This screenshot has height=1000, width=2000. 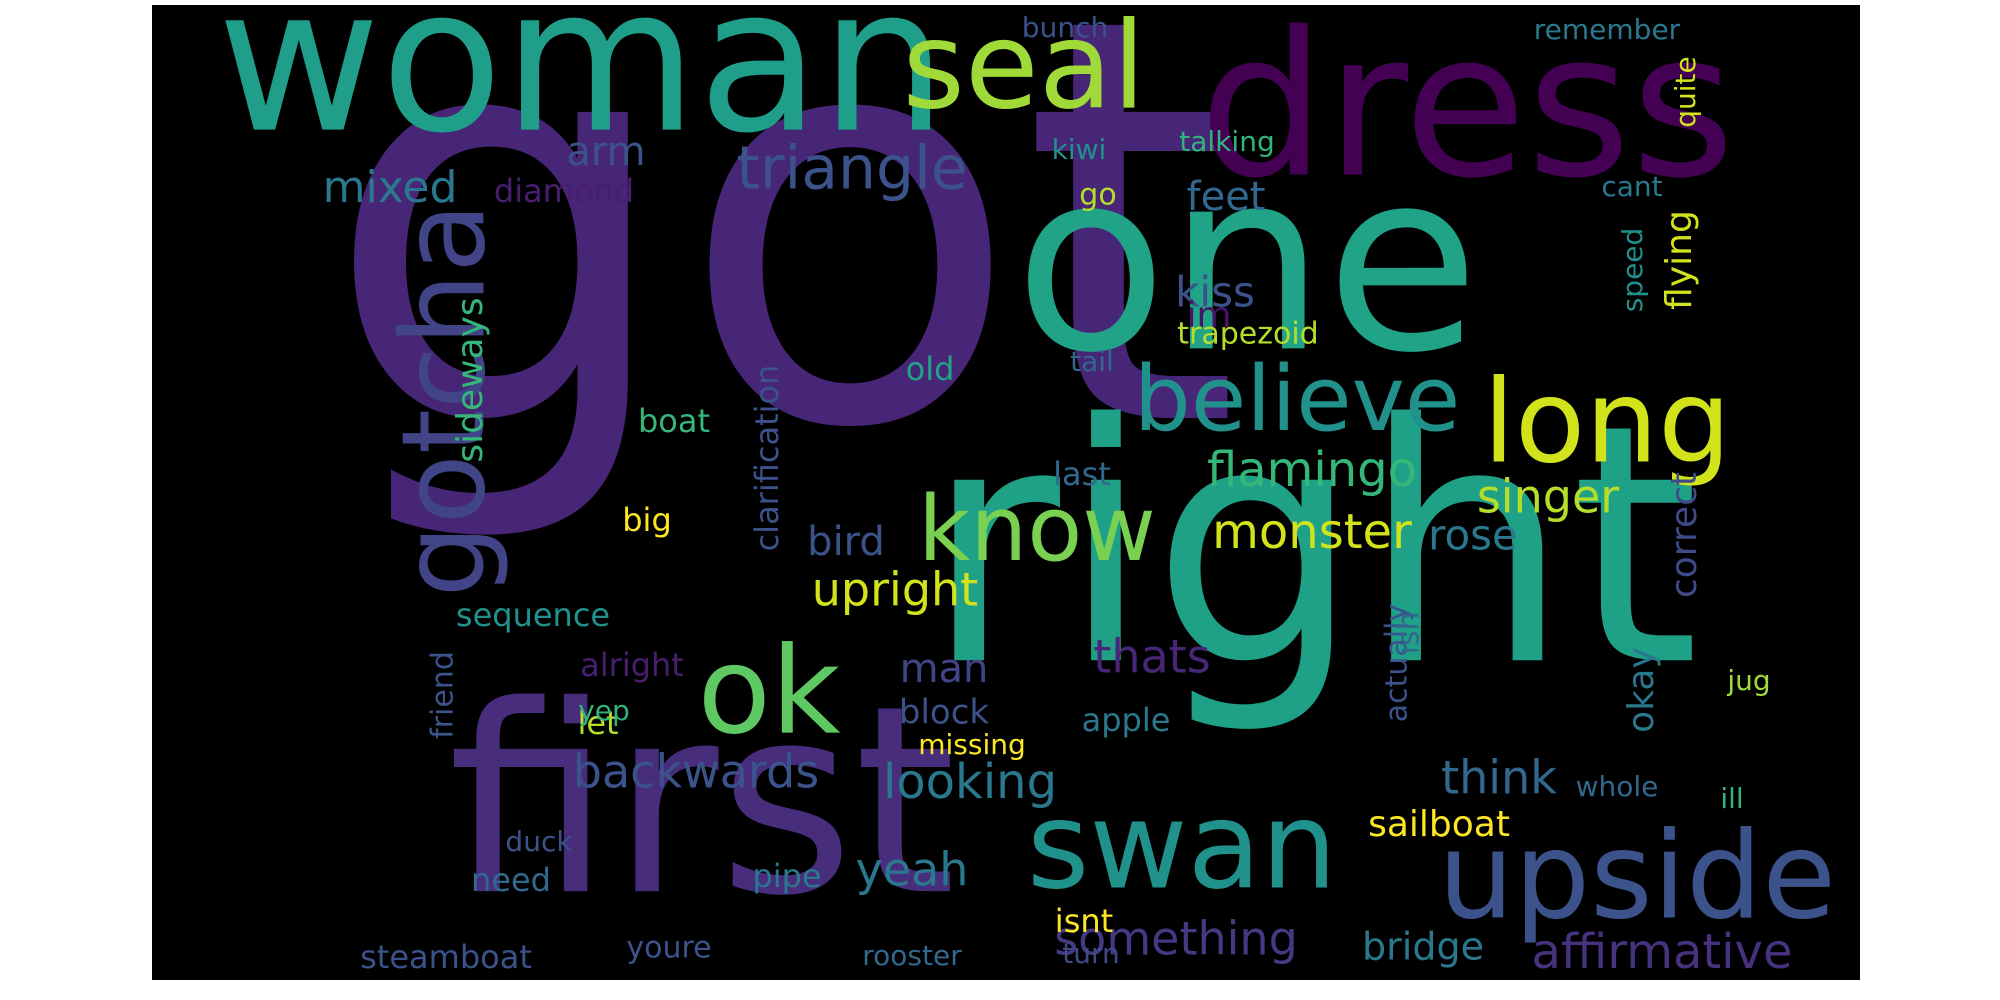 I want to click on cloud-word-whole: whole, so click(x=1617, y=786).